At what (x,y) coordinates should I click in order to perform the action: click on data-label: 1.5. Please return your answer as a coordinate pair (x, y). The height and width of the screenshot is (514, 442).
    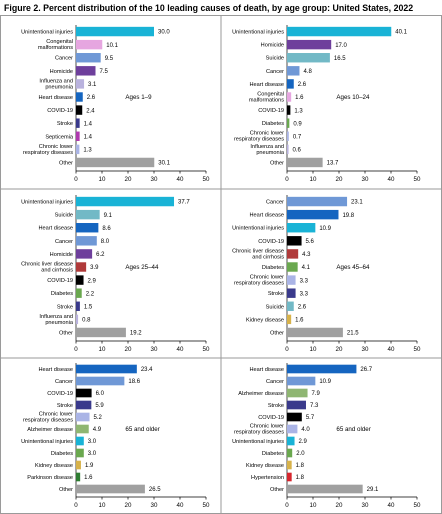
    Looking at the image, I should click on (88, 307).